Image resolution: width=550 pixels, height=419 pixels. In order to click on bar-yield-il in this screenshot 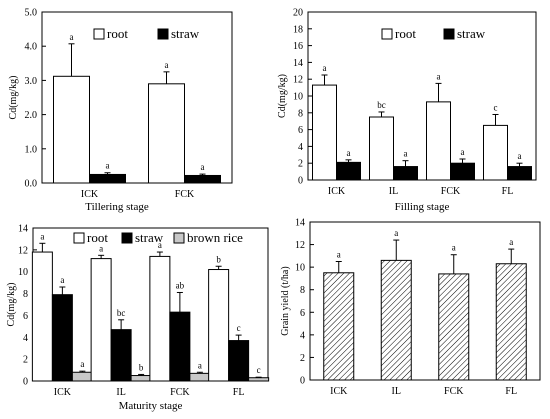, I will do `click(396, 320)`.